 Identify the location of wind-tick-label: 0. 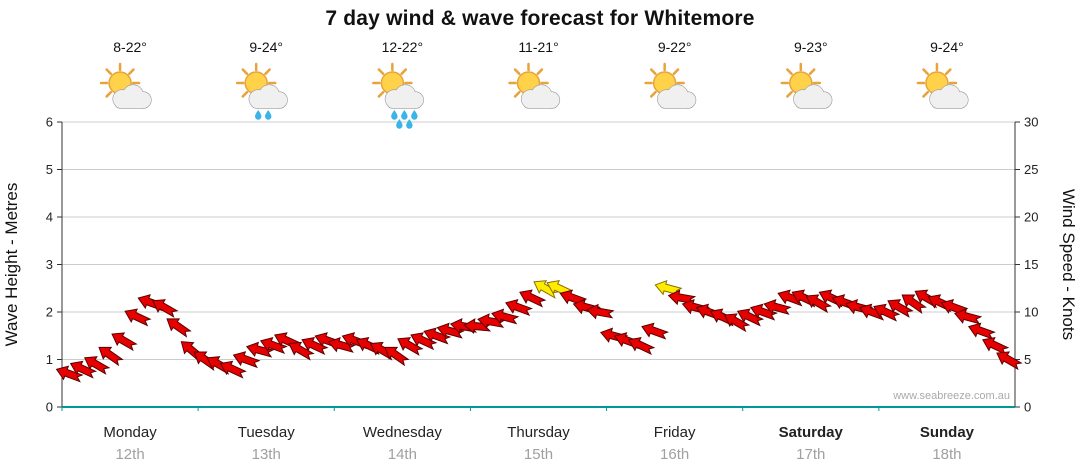
(1027, 407).